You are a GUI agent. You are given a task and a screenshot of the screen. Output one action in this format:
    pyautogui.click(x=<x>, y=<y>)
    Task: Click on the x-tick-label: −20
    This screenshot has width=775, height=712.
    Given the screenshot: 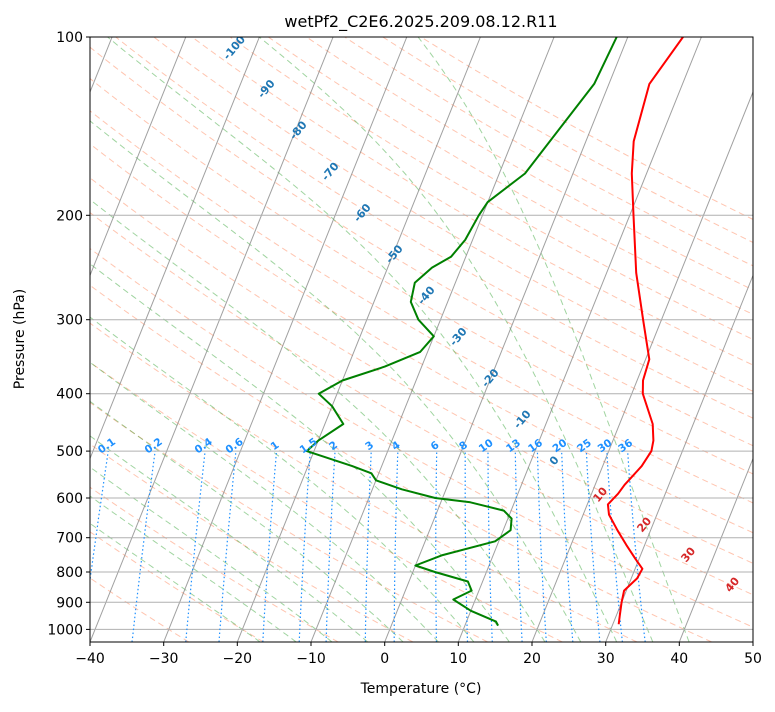 What is the action you would take?
    pyautogui.click(x=238, y=659)
    